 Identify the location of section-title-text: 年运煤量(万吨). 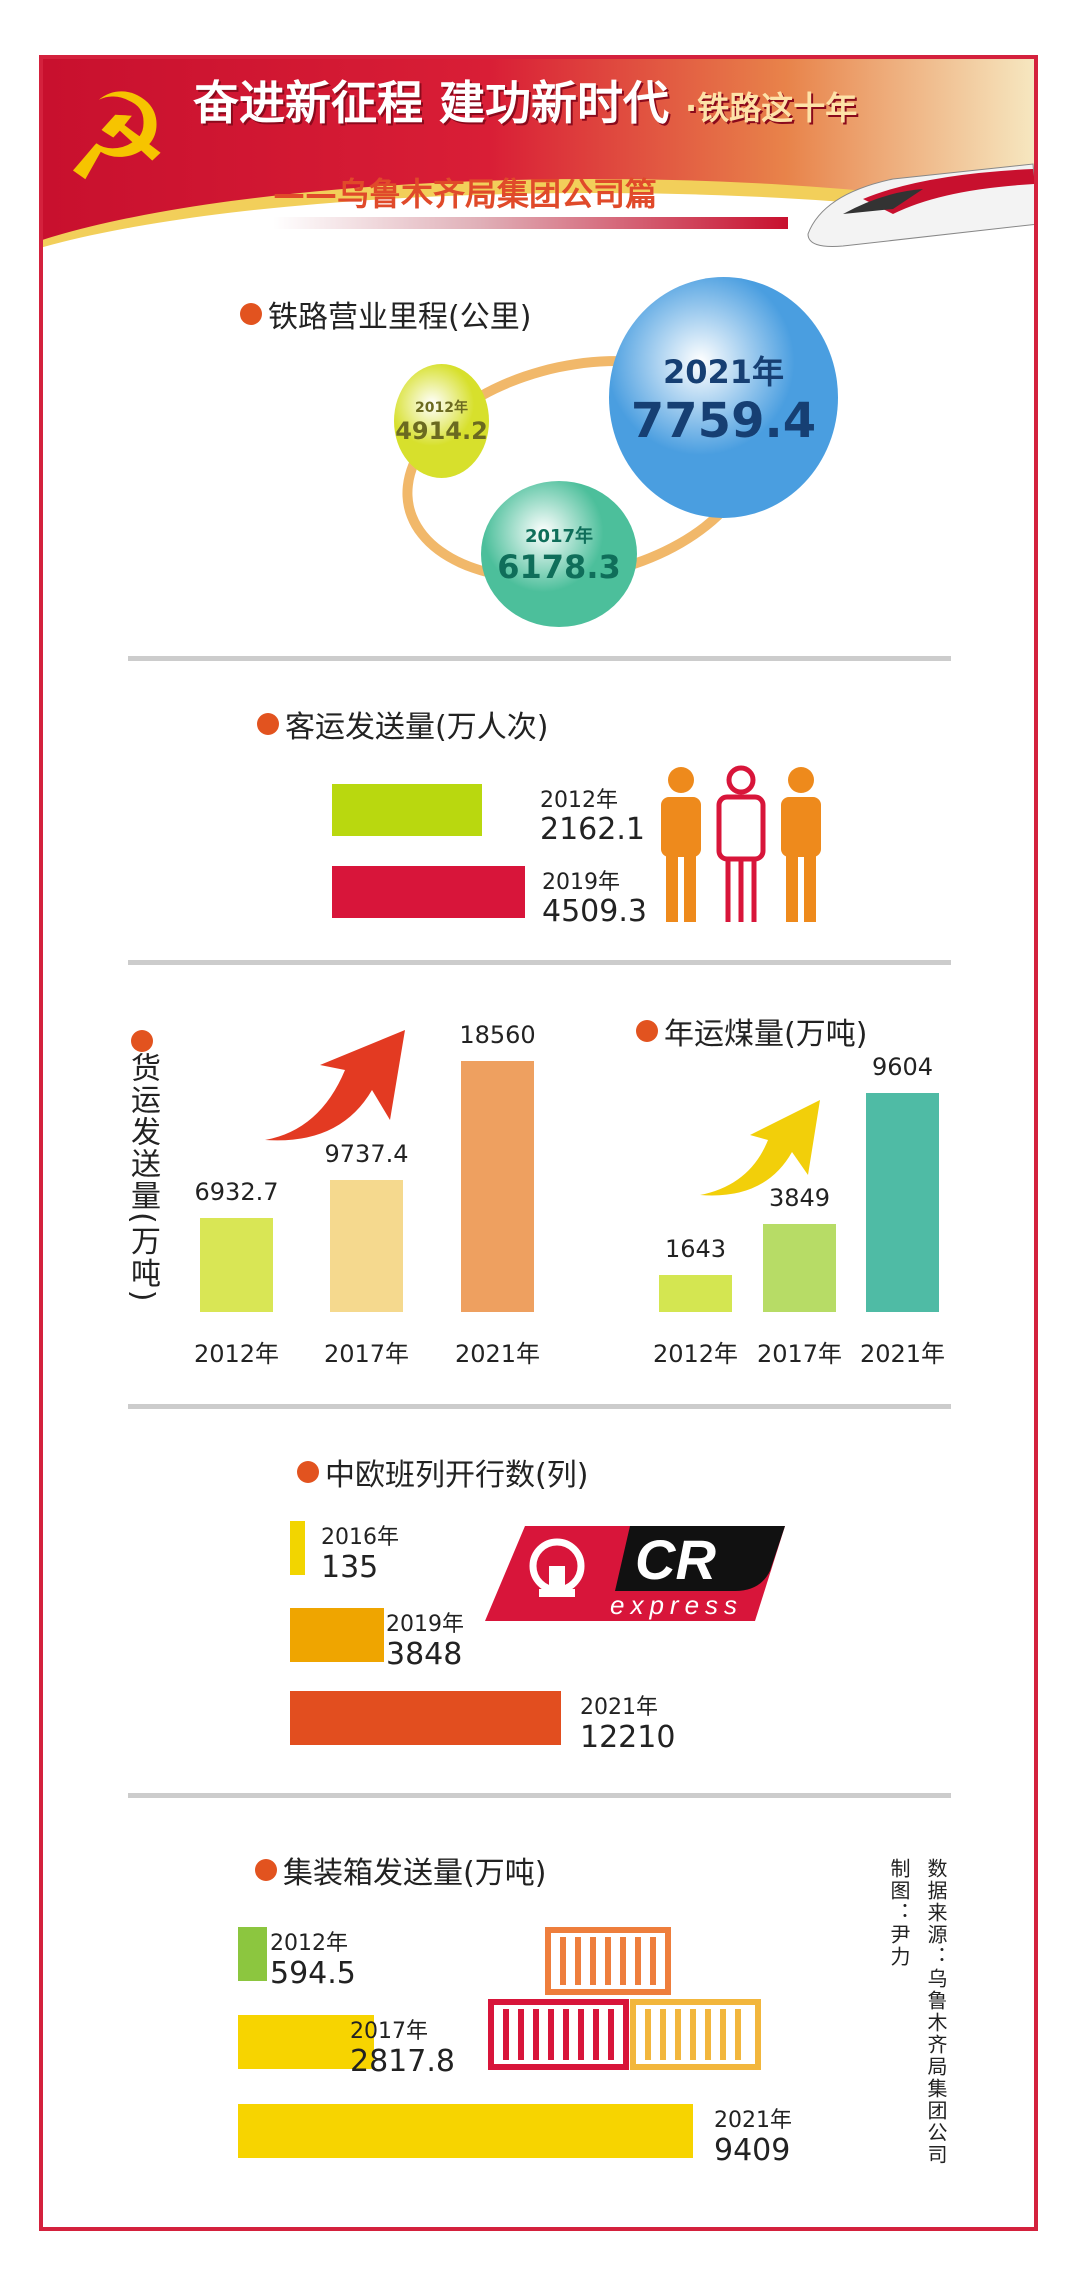
(766, 1034).